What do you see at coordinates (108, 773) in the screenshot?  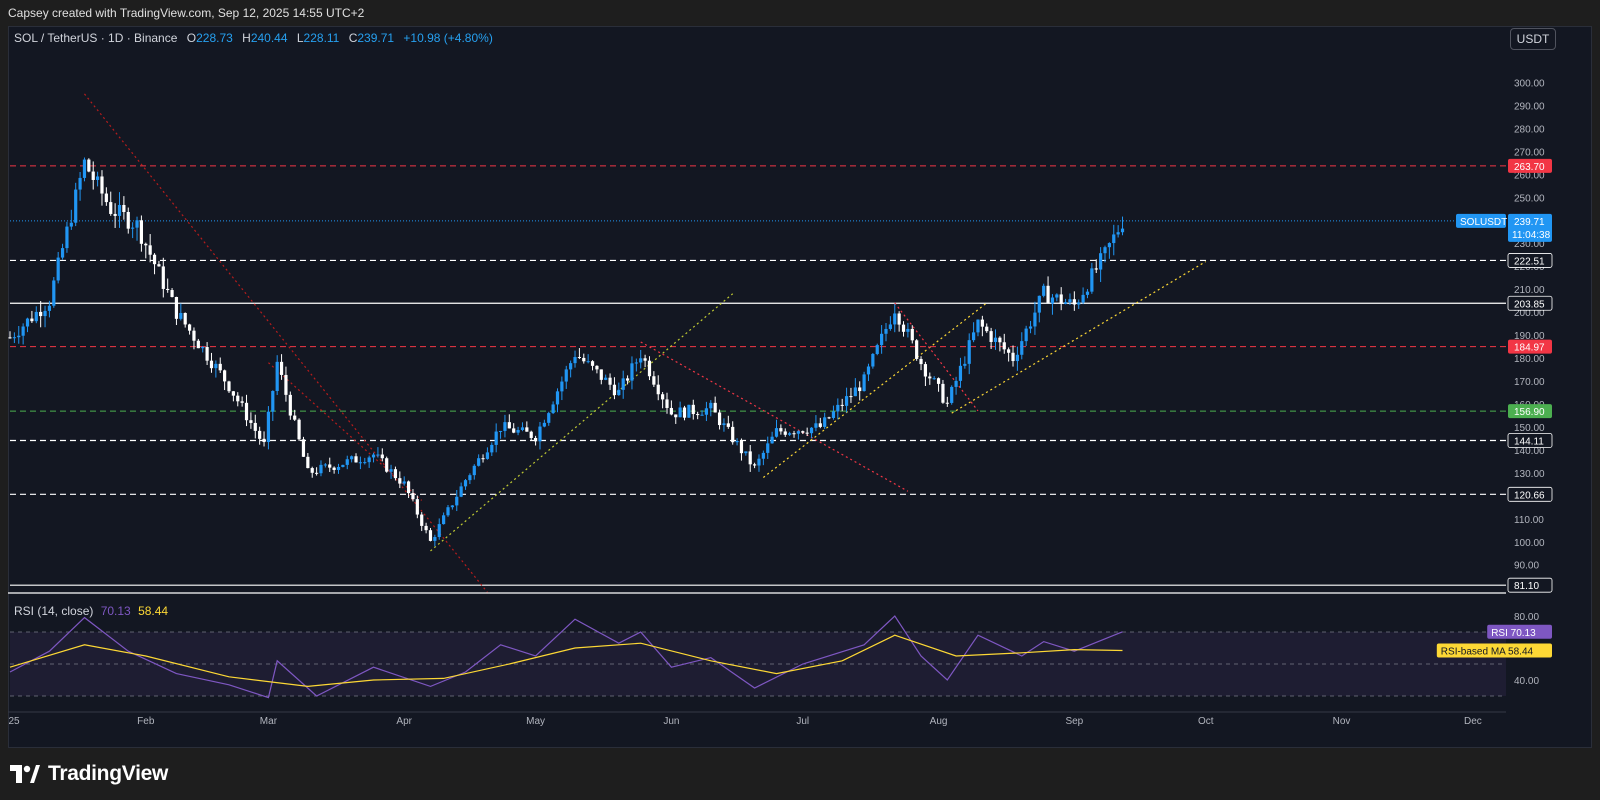 I see `tradingview-brand: TradingView` at bounding box center [108, 773].